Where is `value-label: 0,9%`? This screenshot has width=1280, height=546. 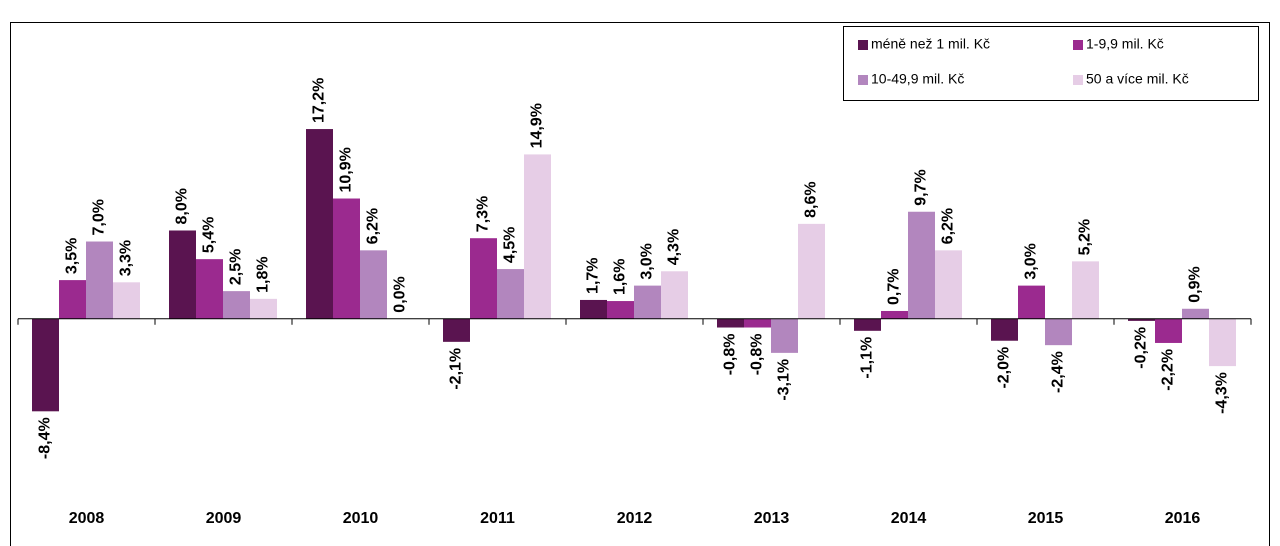 value-label: 0,9% is located at coordinates (1195, 284).